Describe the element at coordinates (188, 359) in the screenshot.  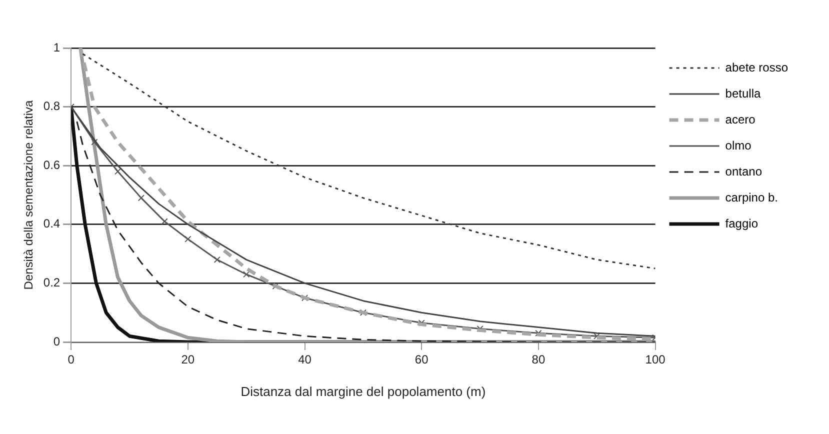
I see `x-tick-label: 20` at that location.